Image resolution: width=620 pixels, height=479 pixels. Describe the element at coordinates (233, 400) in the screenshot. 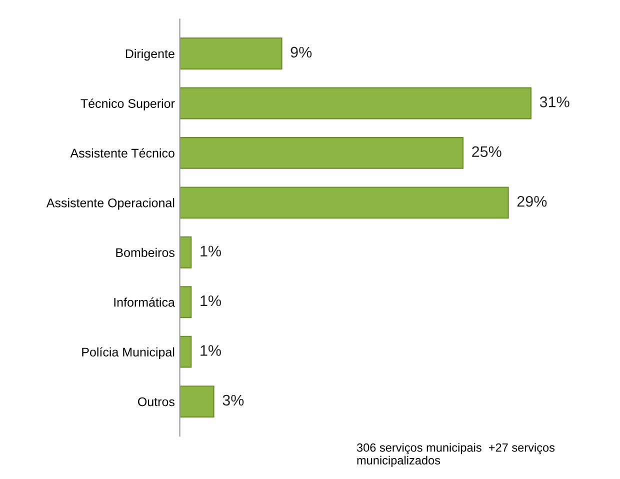

I see `data-label: 3%` at that location.